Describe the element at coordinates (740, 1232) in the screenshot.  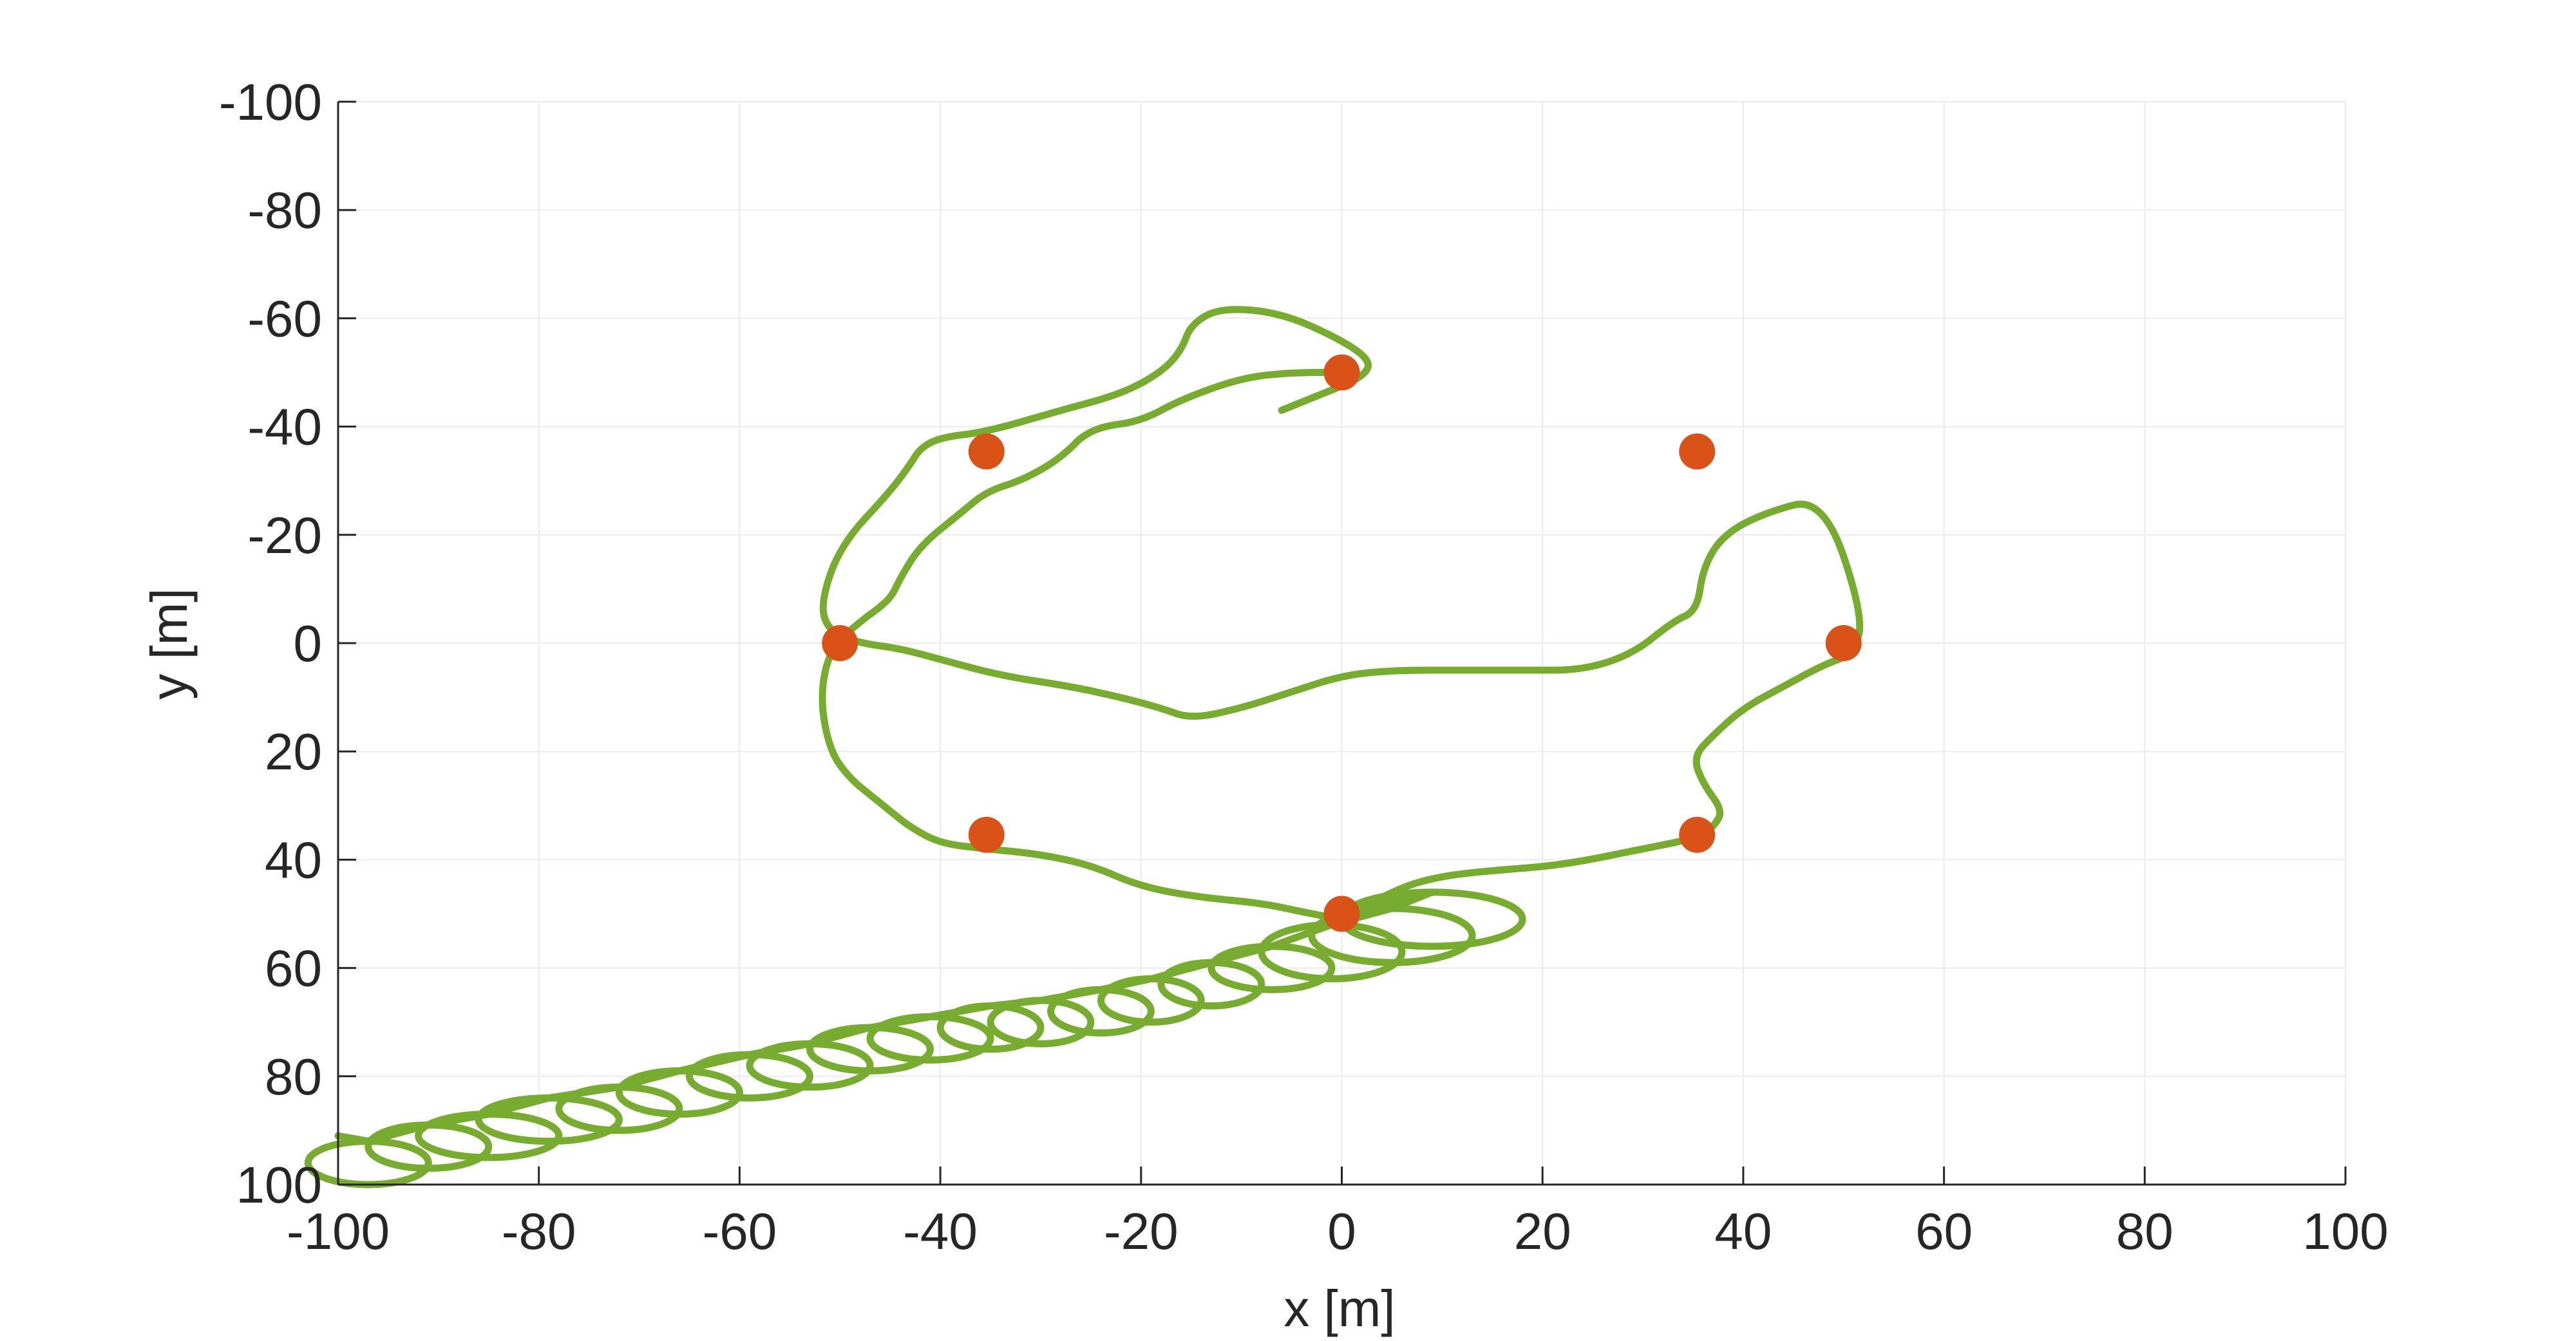
I see `x-tick-label: -60` at that location.